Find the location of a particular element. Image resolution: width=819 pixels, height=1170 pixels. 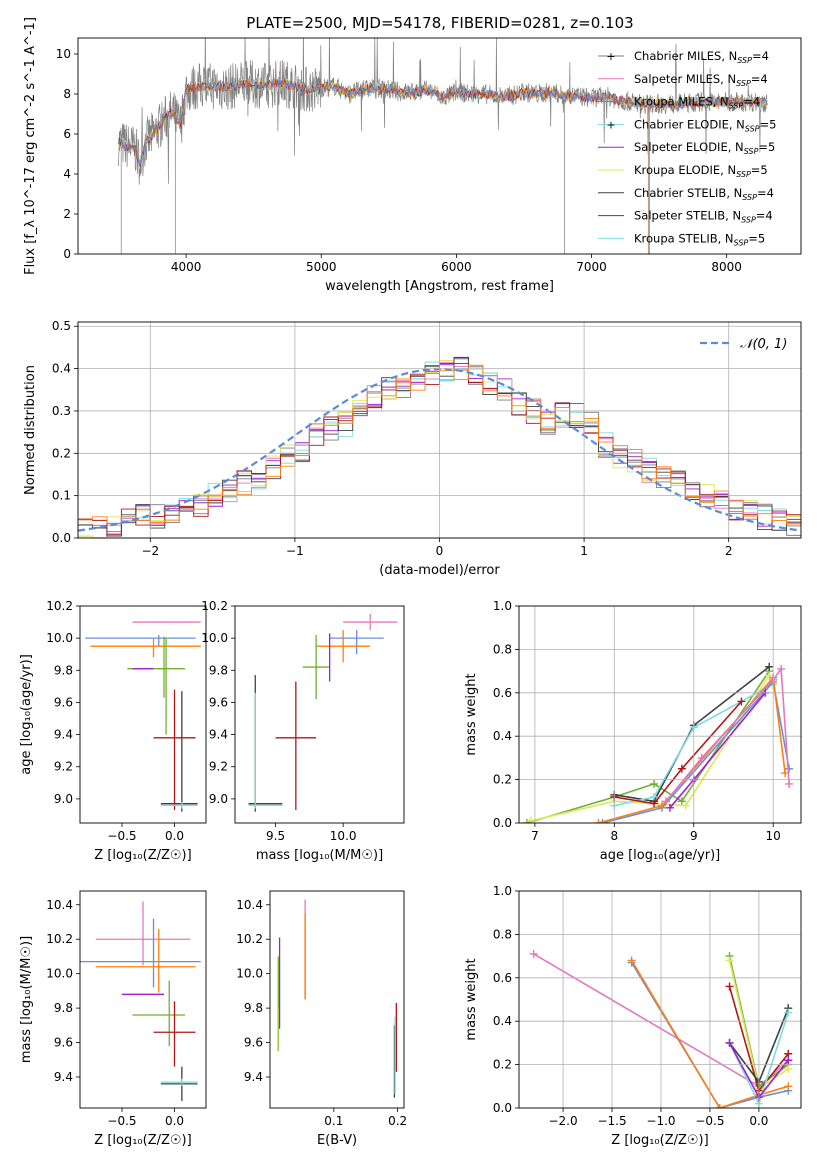

y-tick-label: 0.6 is located at coordinates (502, 693).